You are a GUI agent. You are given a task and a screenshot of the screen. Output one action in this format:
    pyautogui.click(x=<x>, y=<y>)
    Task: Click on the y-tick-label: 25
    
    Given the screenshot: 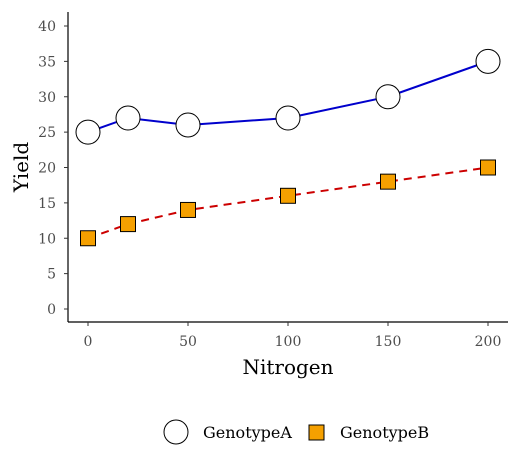 What is the action you would take?
    pyautogui.click(x=47, y=133)
    